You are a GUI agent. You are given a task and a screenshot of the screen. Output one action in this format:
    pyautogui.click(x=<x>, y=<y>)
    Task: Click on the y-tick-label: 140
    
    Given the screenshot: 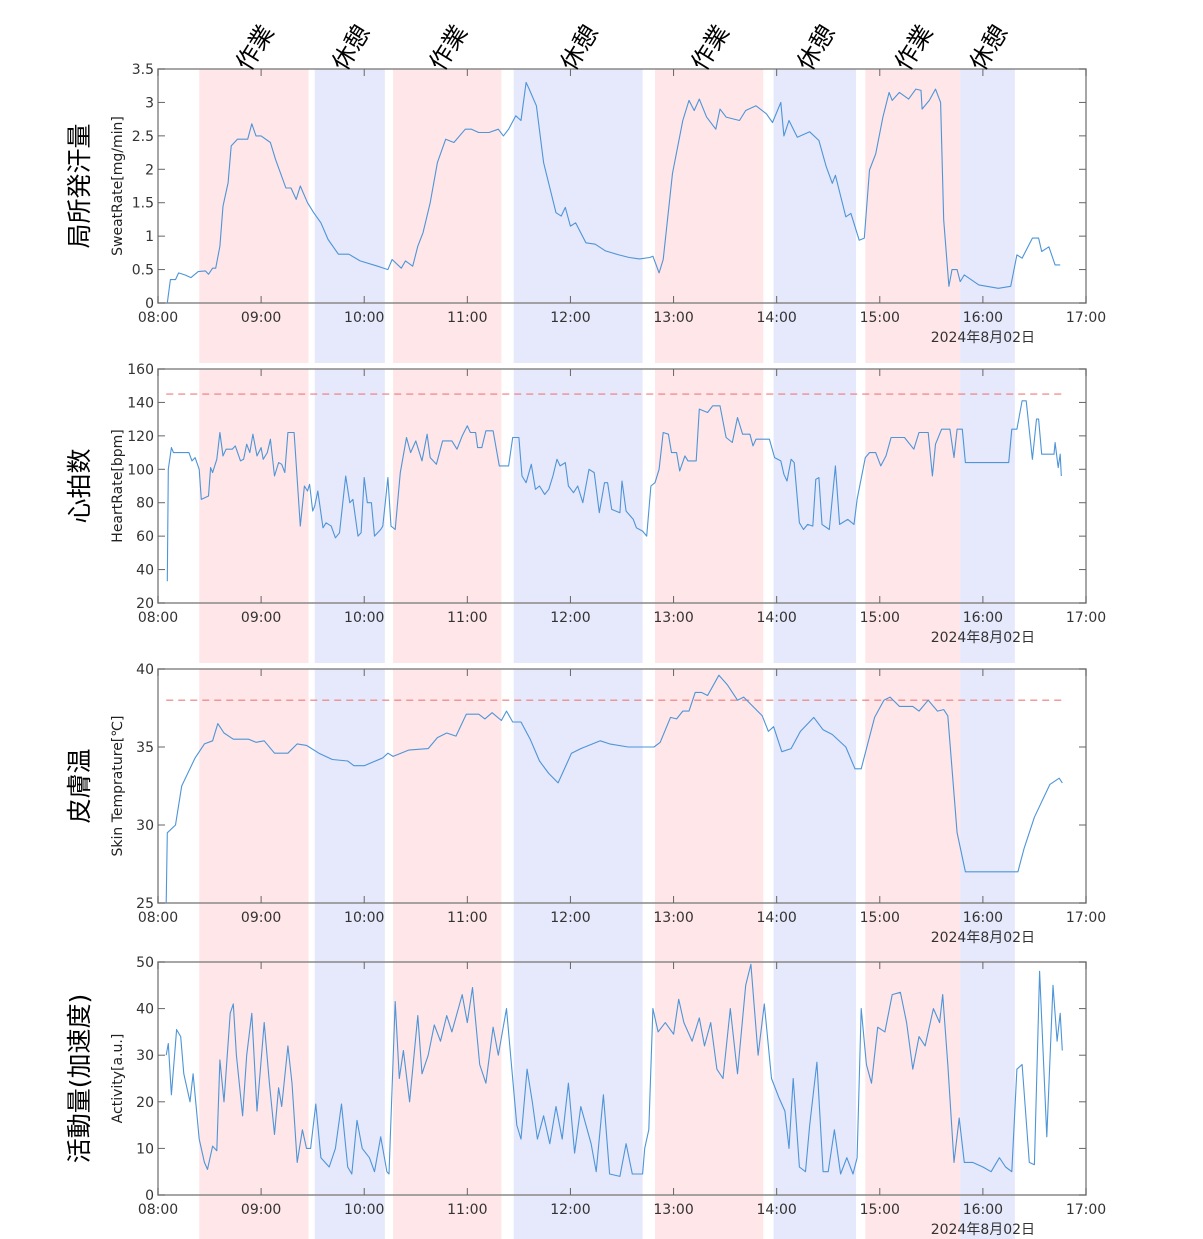 What is the action you would take?
    pyautogui.click(x=140, y=403)
    